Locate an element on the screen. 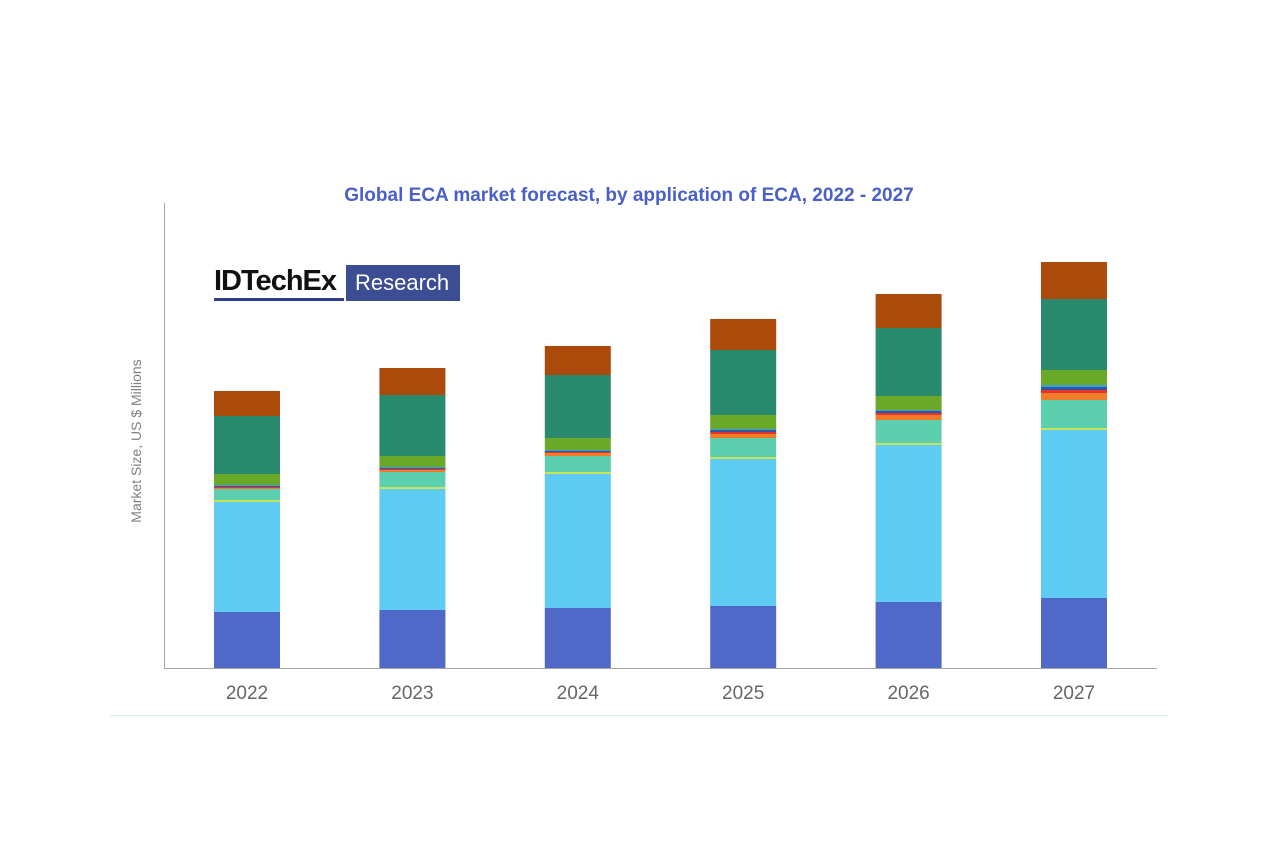 This screenshot has height=853, width=1280. bar-segment-2025-s2 is located at coordinates (743, 532).